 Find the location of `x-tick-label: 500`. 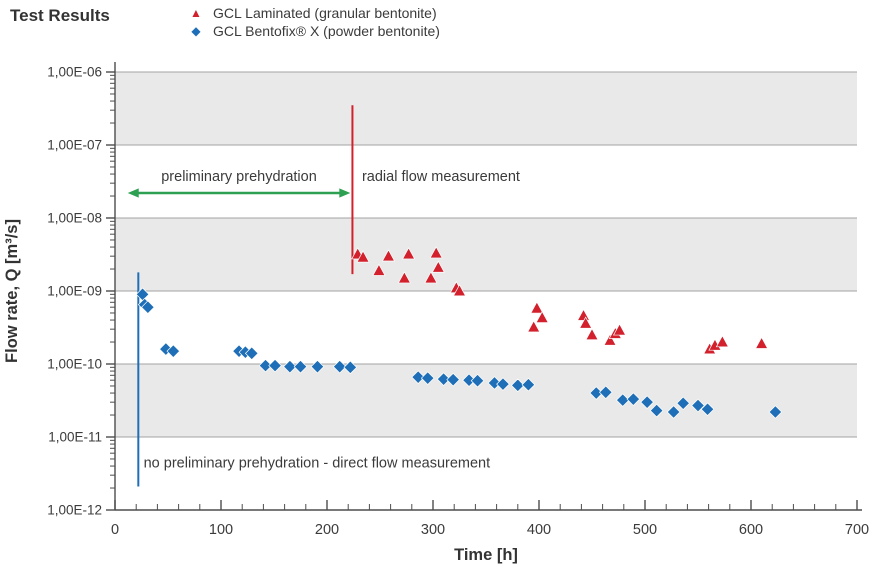

x-tick-label: 500 is located at coordinates (645, 530).